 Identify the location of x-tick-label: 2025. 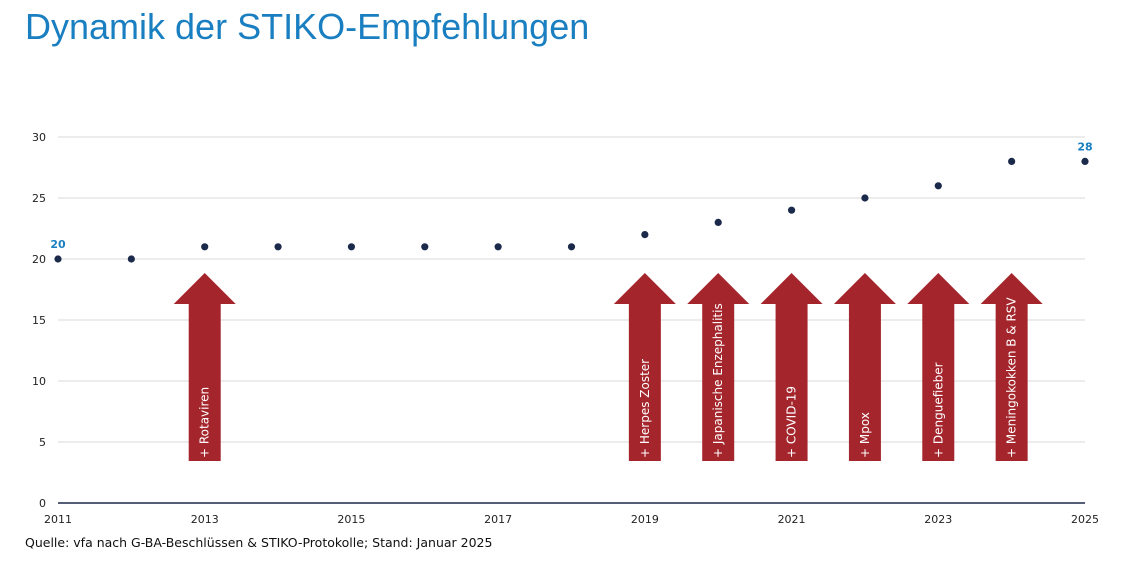
(1085, 519).